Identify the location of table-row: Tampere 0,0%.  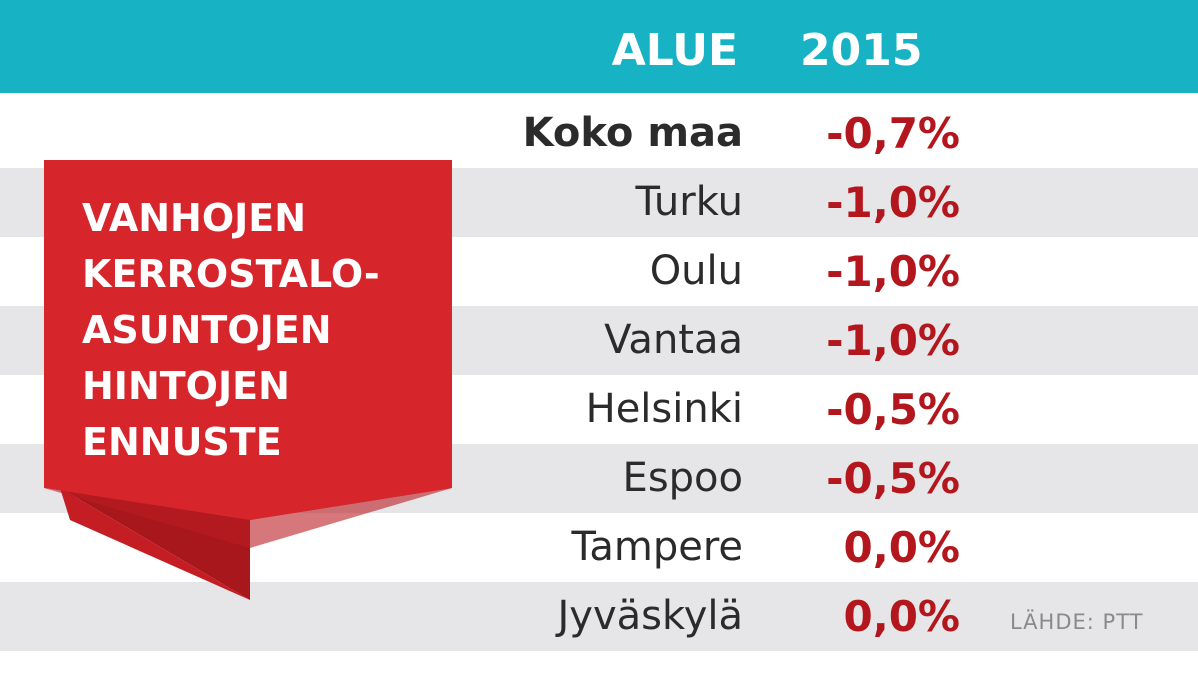
(599, 547).